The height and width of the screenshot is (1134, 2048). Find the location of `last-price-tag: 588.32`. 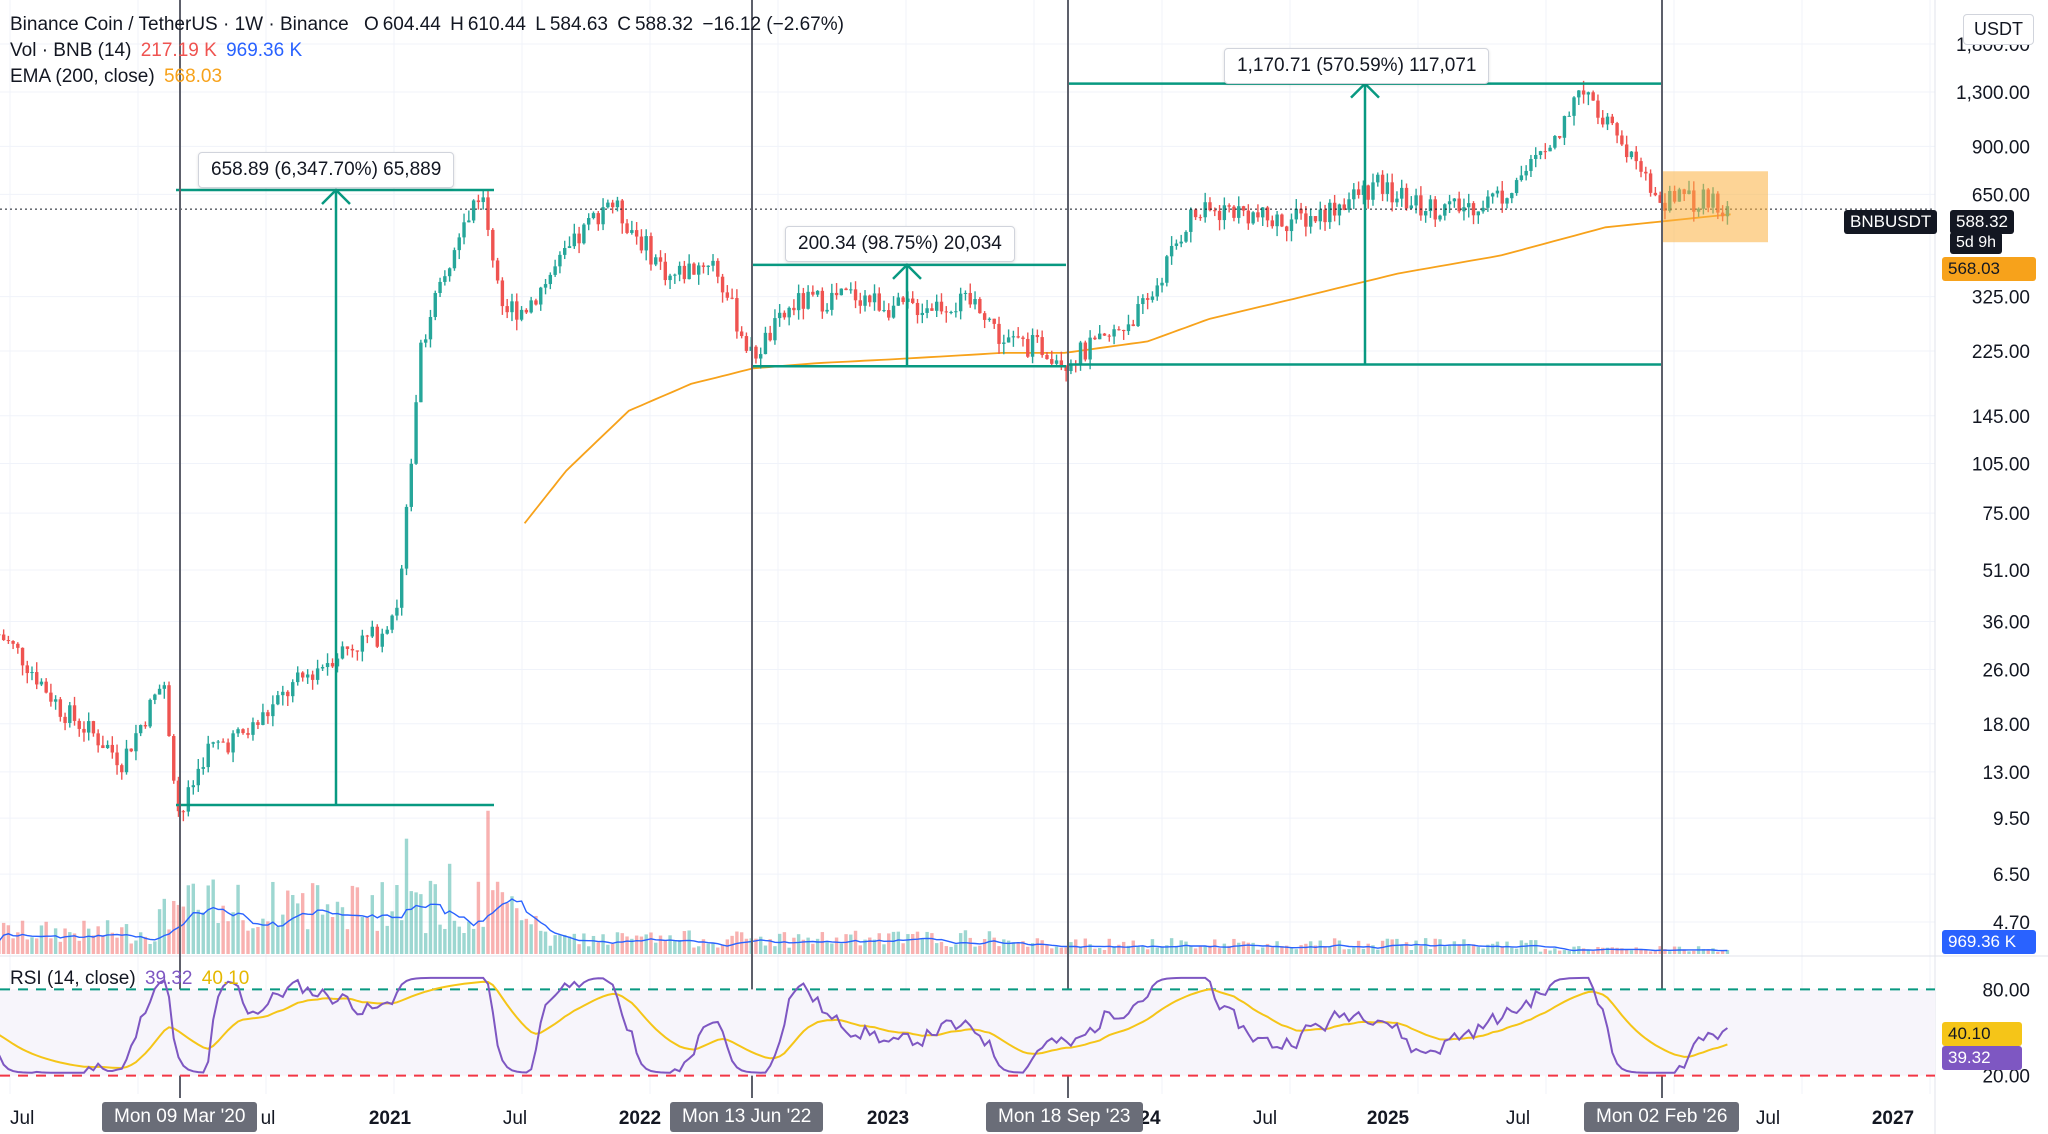

last-price-tag: 588.32 is located at coordinates (1982, 222).